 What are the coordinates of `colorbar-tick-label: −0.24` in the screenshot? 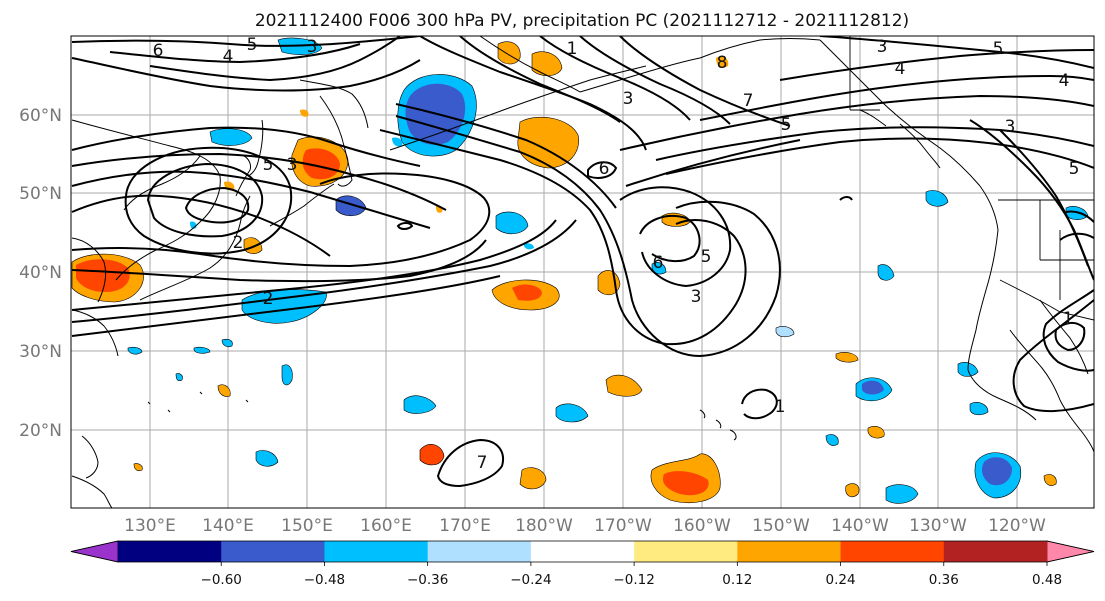 It's located at (530, 580).